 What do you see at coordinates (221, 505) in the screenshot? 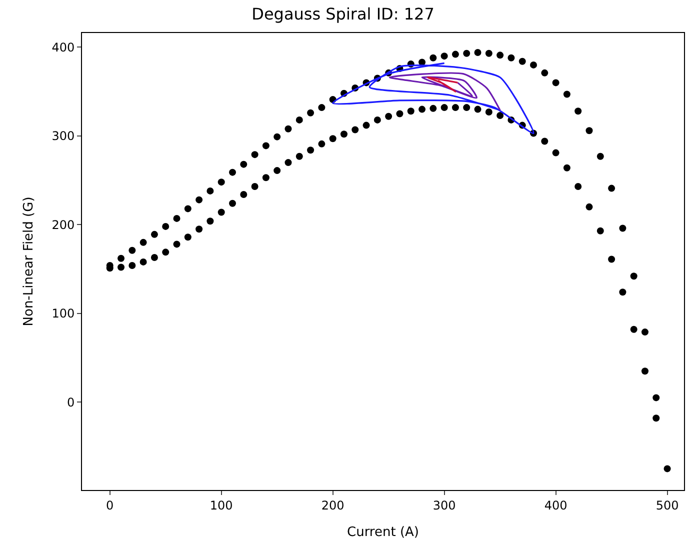
I see `x-tick-label: 100` at bounding box center [221, 505].